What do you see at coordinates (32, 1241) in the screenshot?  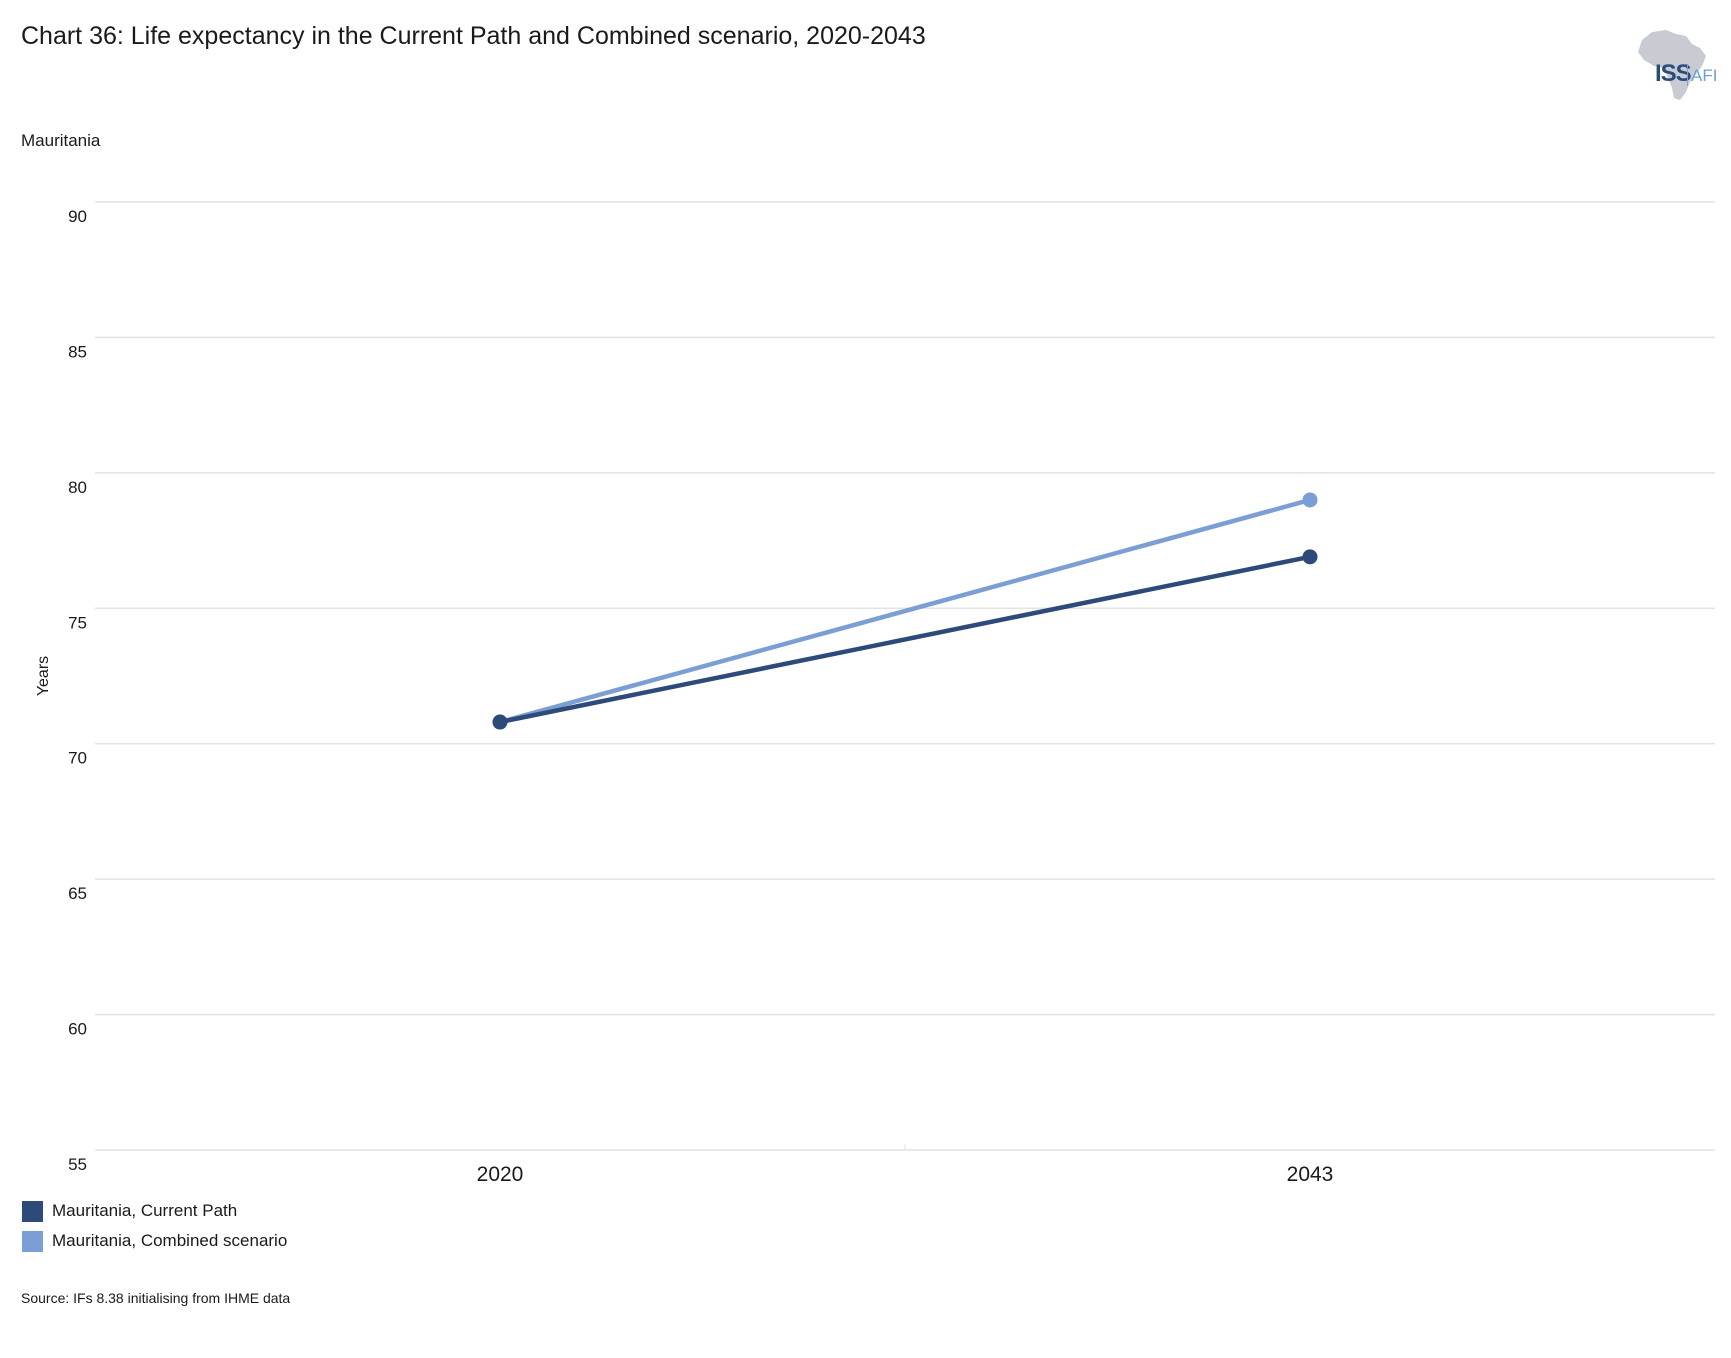 I see `legend-swatch-combined` at bounding box center [32, 1241].